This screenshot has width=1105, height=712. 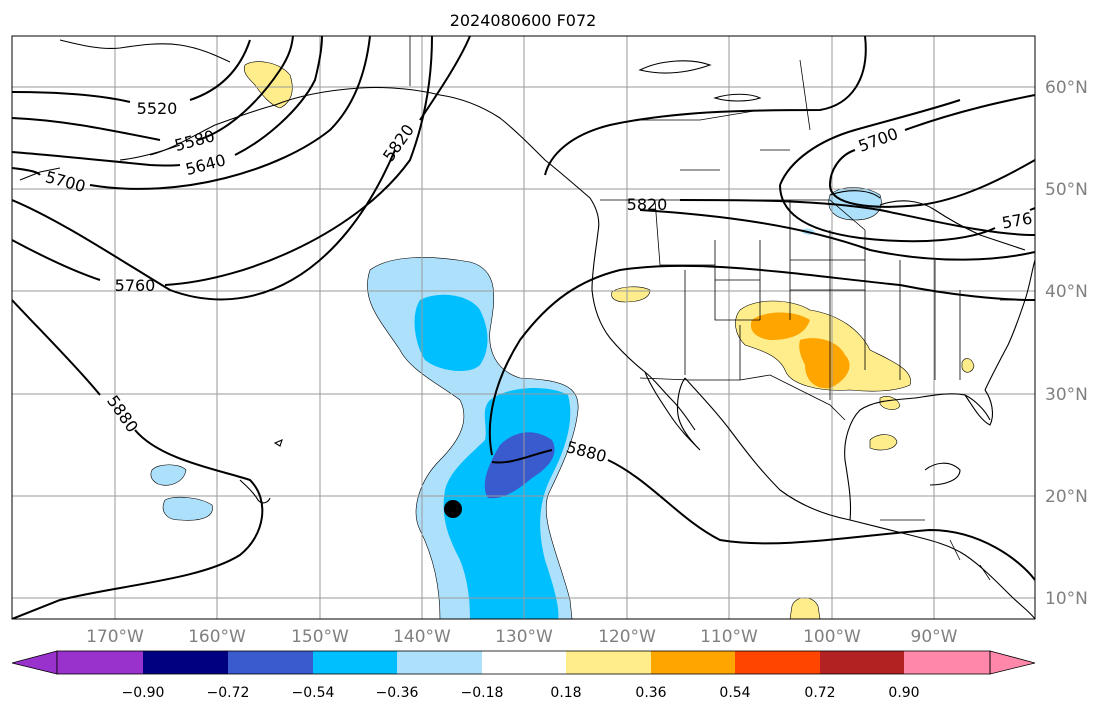 I want to click on negative-anomaly-hawaii, so click(x=187, y=508).